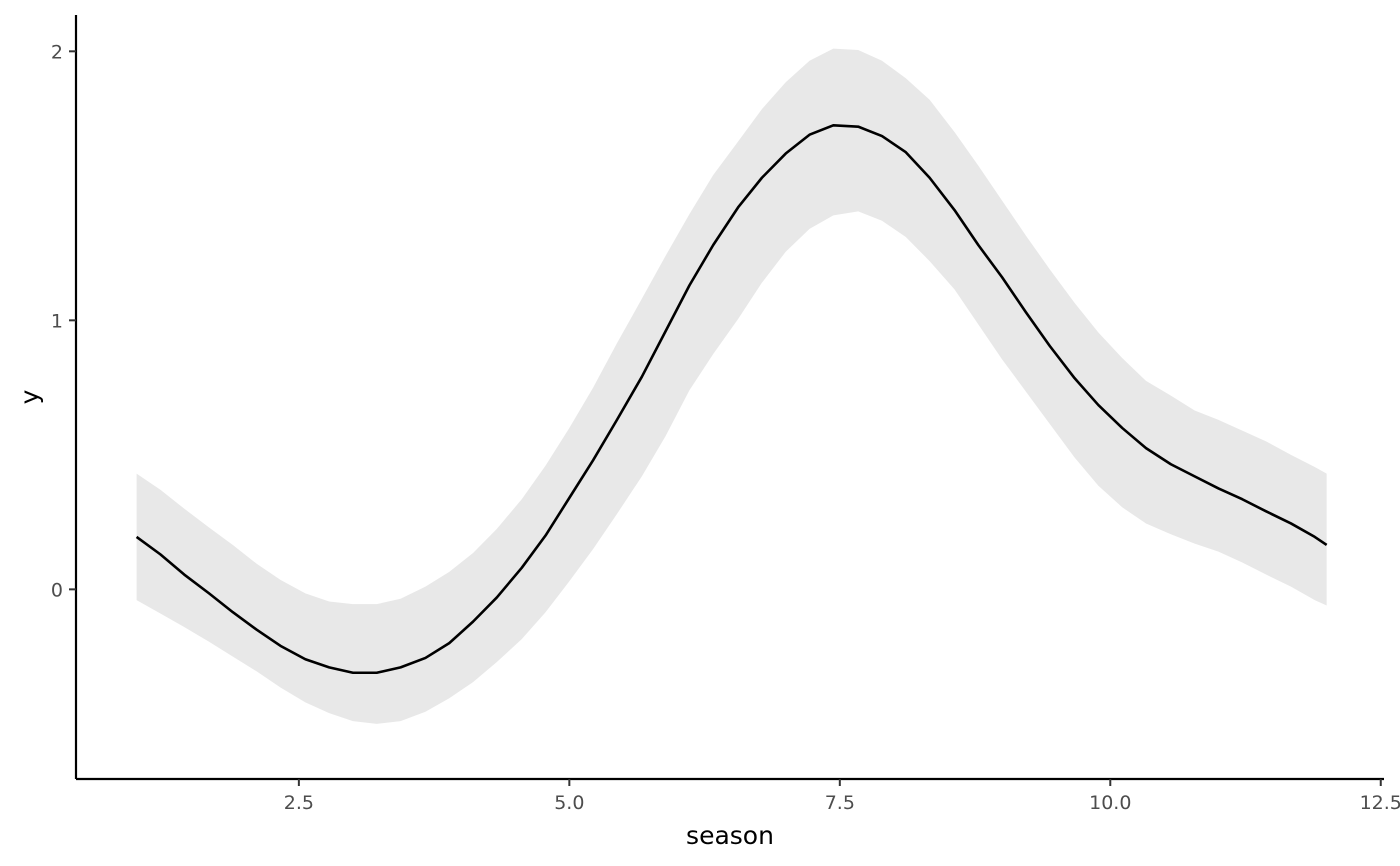 This screenshot has width=1400, height=866. Describe the element at coordinates (840, 803) in the screenshot. I see `x-tick-label: 7.5` at that location.